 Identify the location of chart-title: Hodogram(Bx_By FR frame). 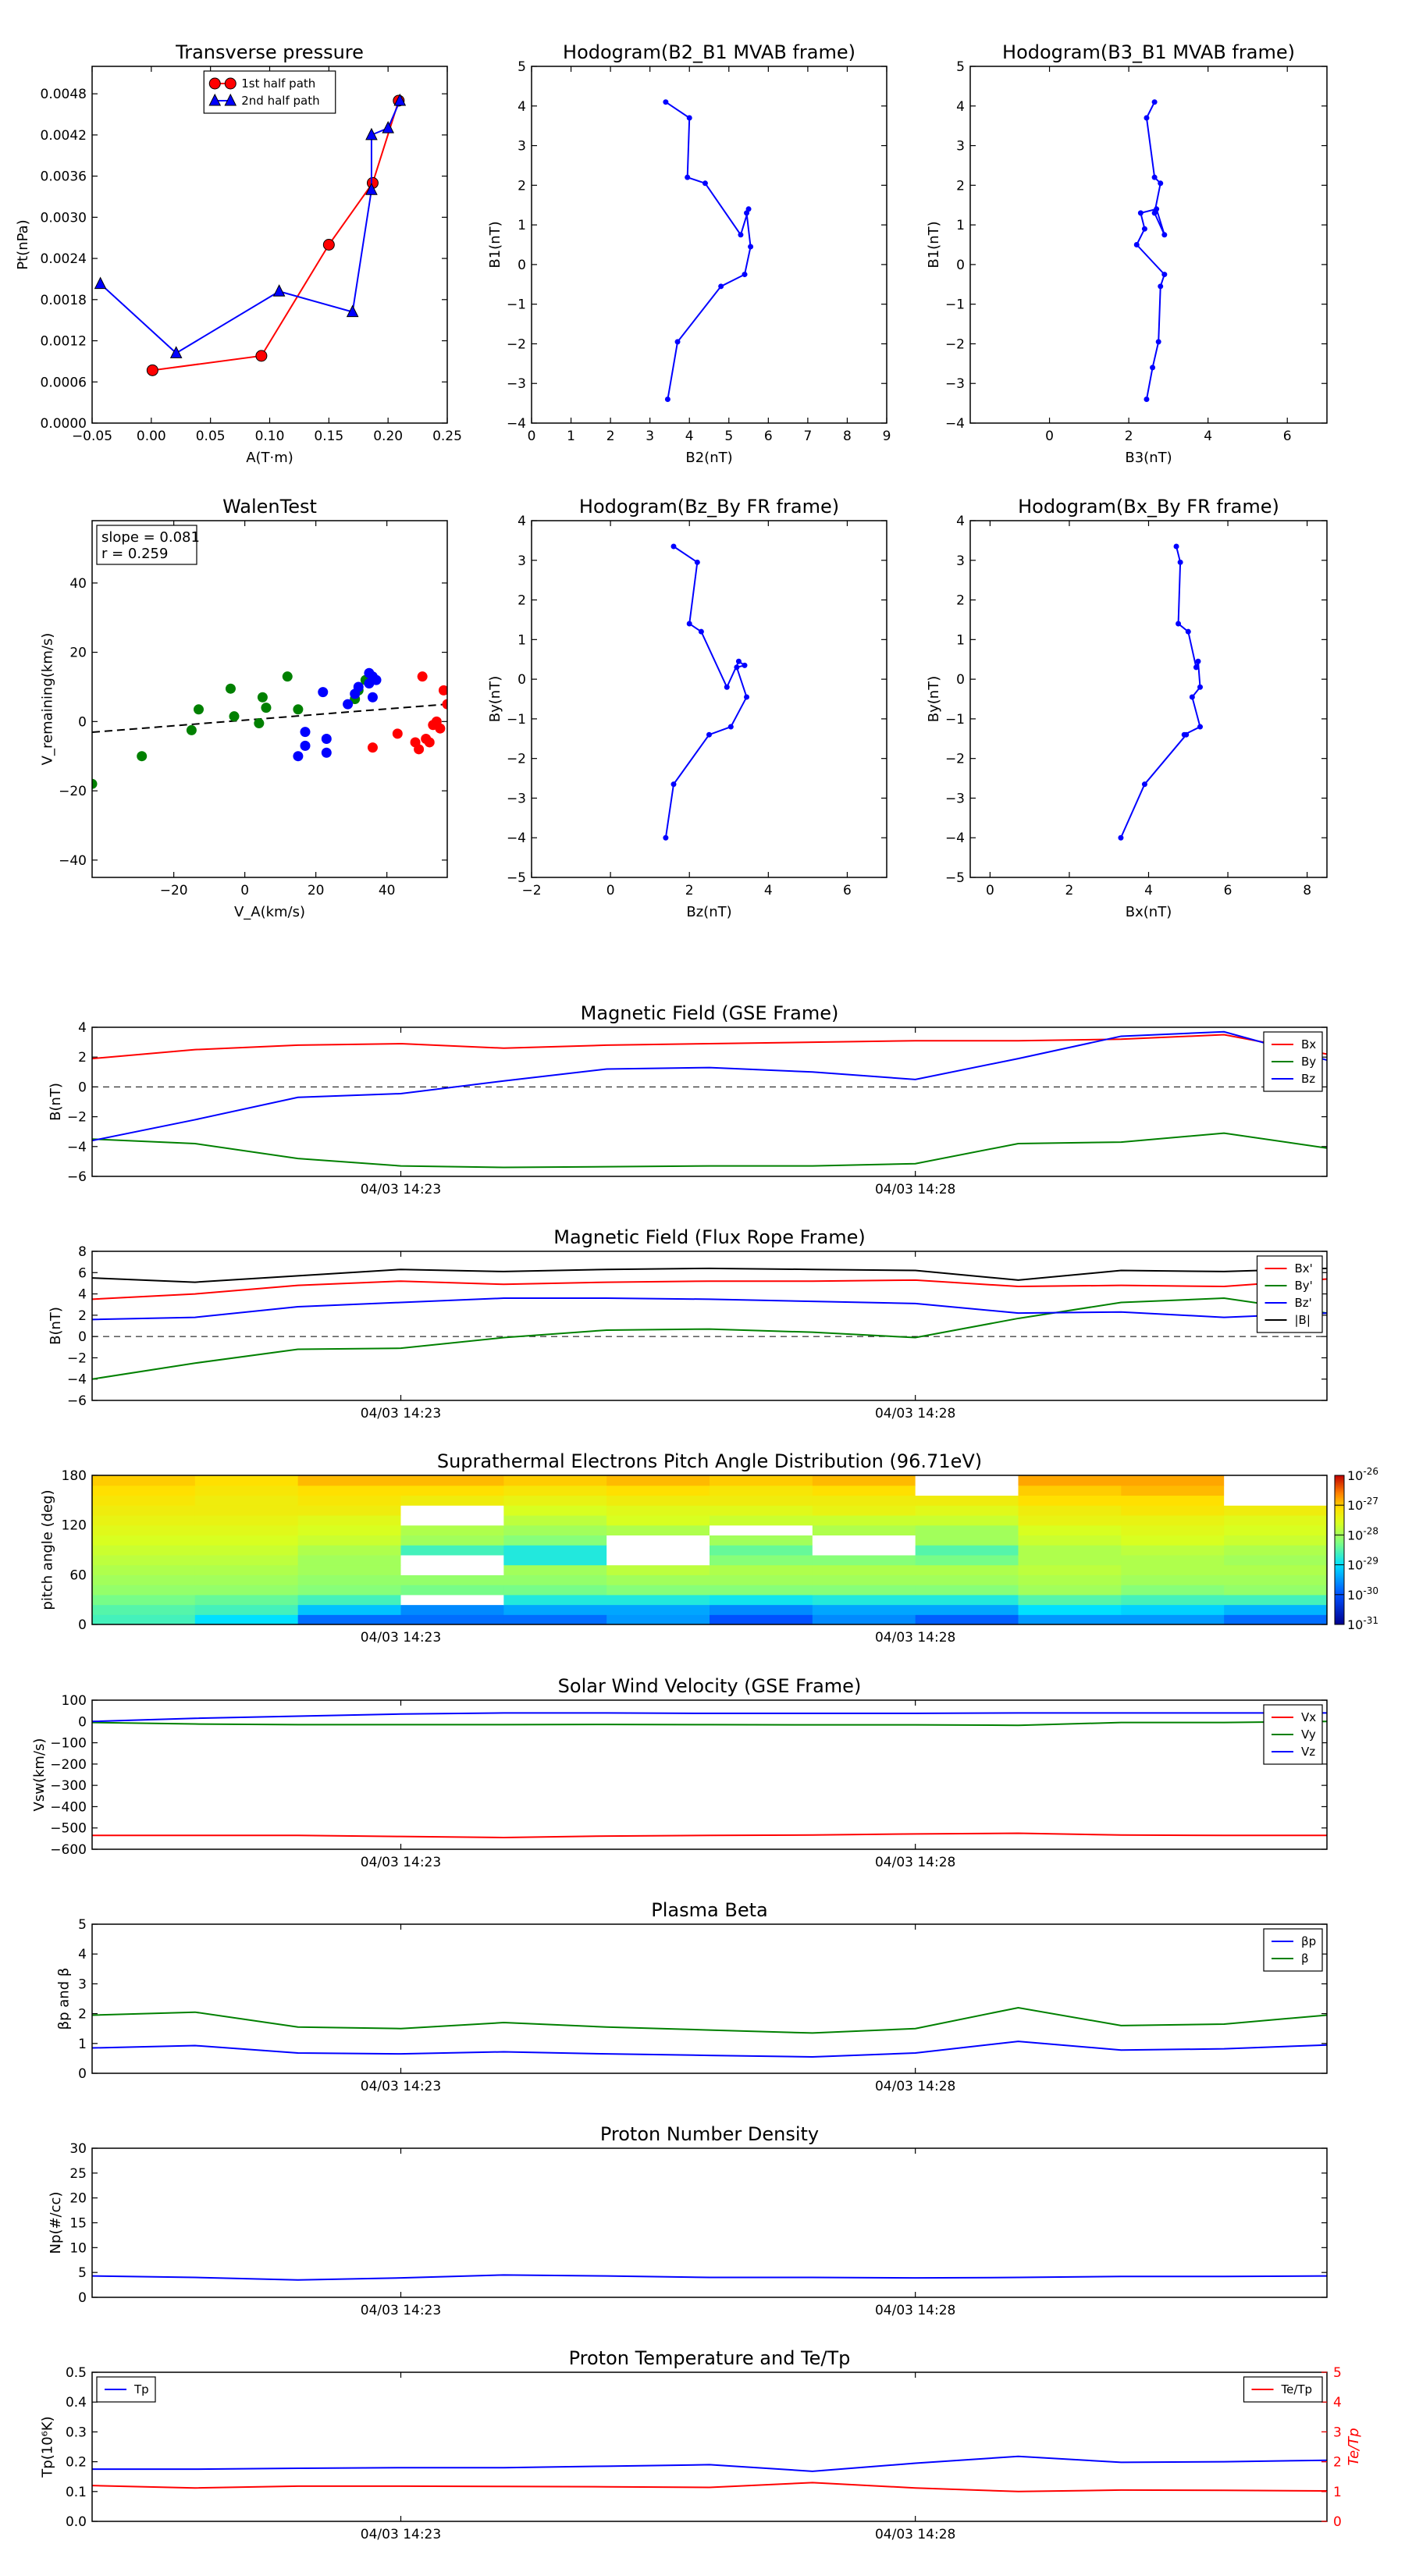
(1149, 507).